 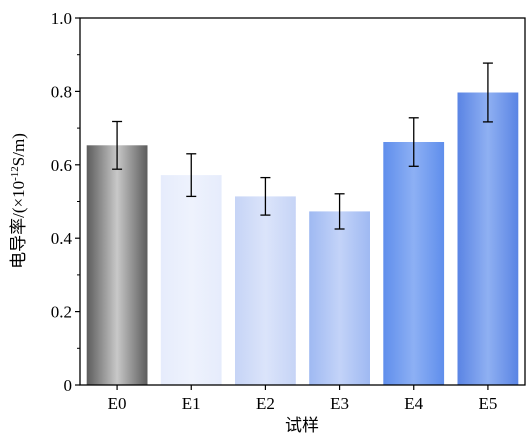 I want to click on x-tick-label: E3, so click(x=339, y=403).